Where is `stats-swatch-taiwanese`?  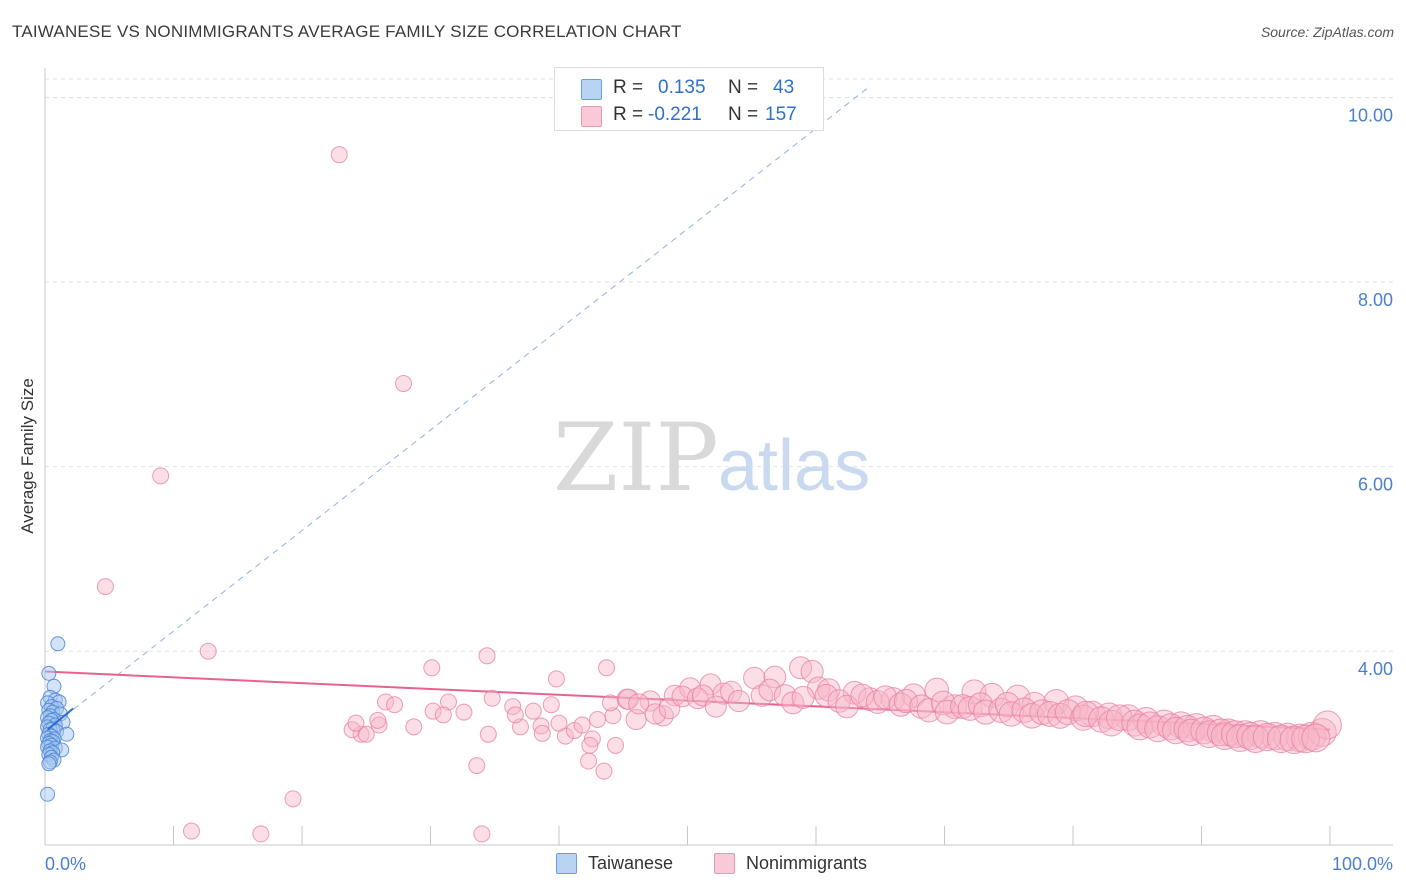 stats-swatch-taiwanese is located at coordinates (591, 89).